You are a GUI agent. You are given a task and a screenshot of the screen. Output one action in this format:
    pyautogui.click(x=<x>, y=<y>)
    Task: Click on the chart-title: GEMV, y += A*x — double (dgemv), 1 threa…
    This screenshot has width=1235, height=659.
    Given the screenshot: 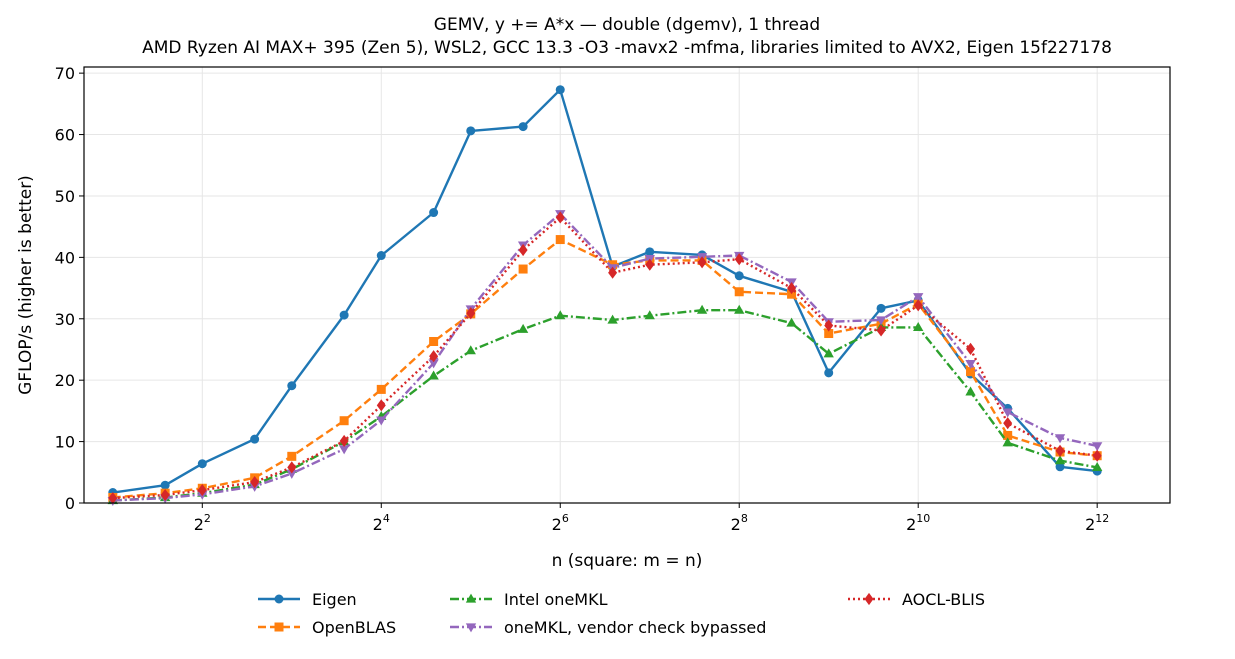 What is the action you would take?
    pyautogui.click(x=627, y=25)
    